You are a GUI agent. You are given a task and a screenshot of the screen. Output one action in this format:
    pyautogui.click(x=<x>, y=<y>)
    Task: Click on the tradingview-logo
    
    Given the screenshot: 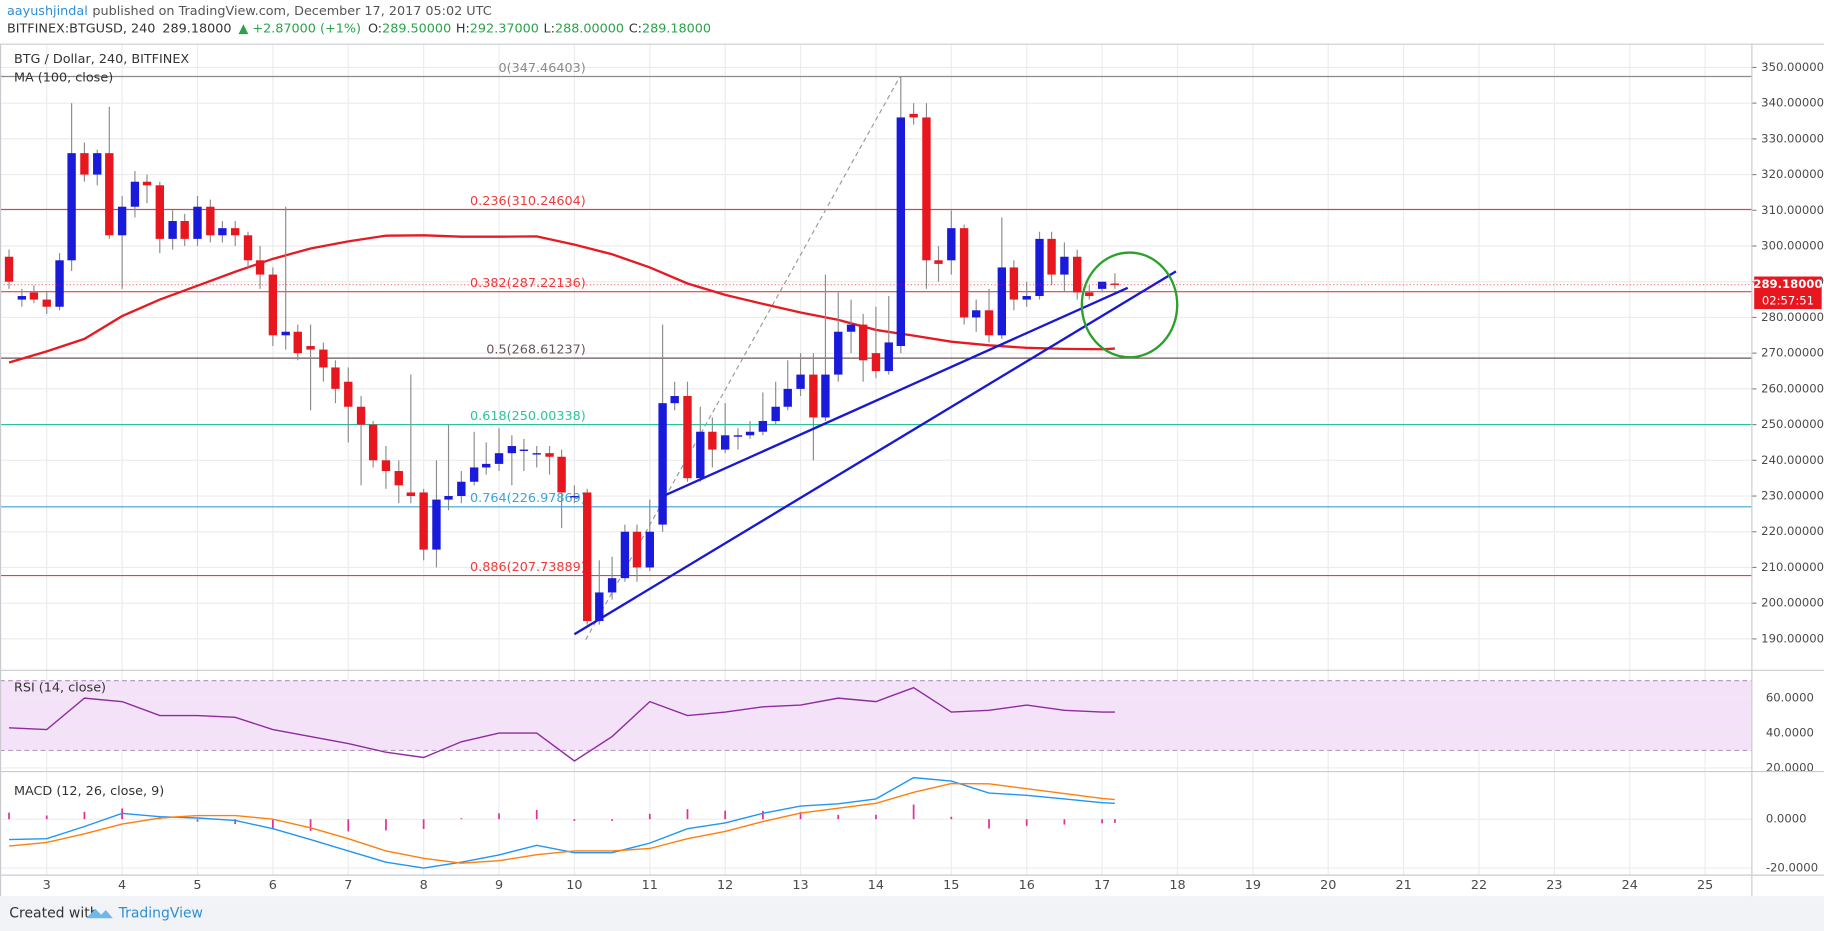 What is the action you would take?
    pyautogui.click(x=99, y=913)
    